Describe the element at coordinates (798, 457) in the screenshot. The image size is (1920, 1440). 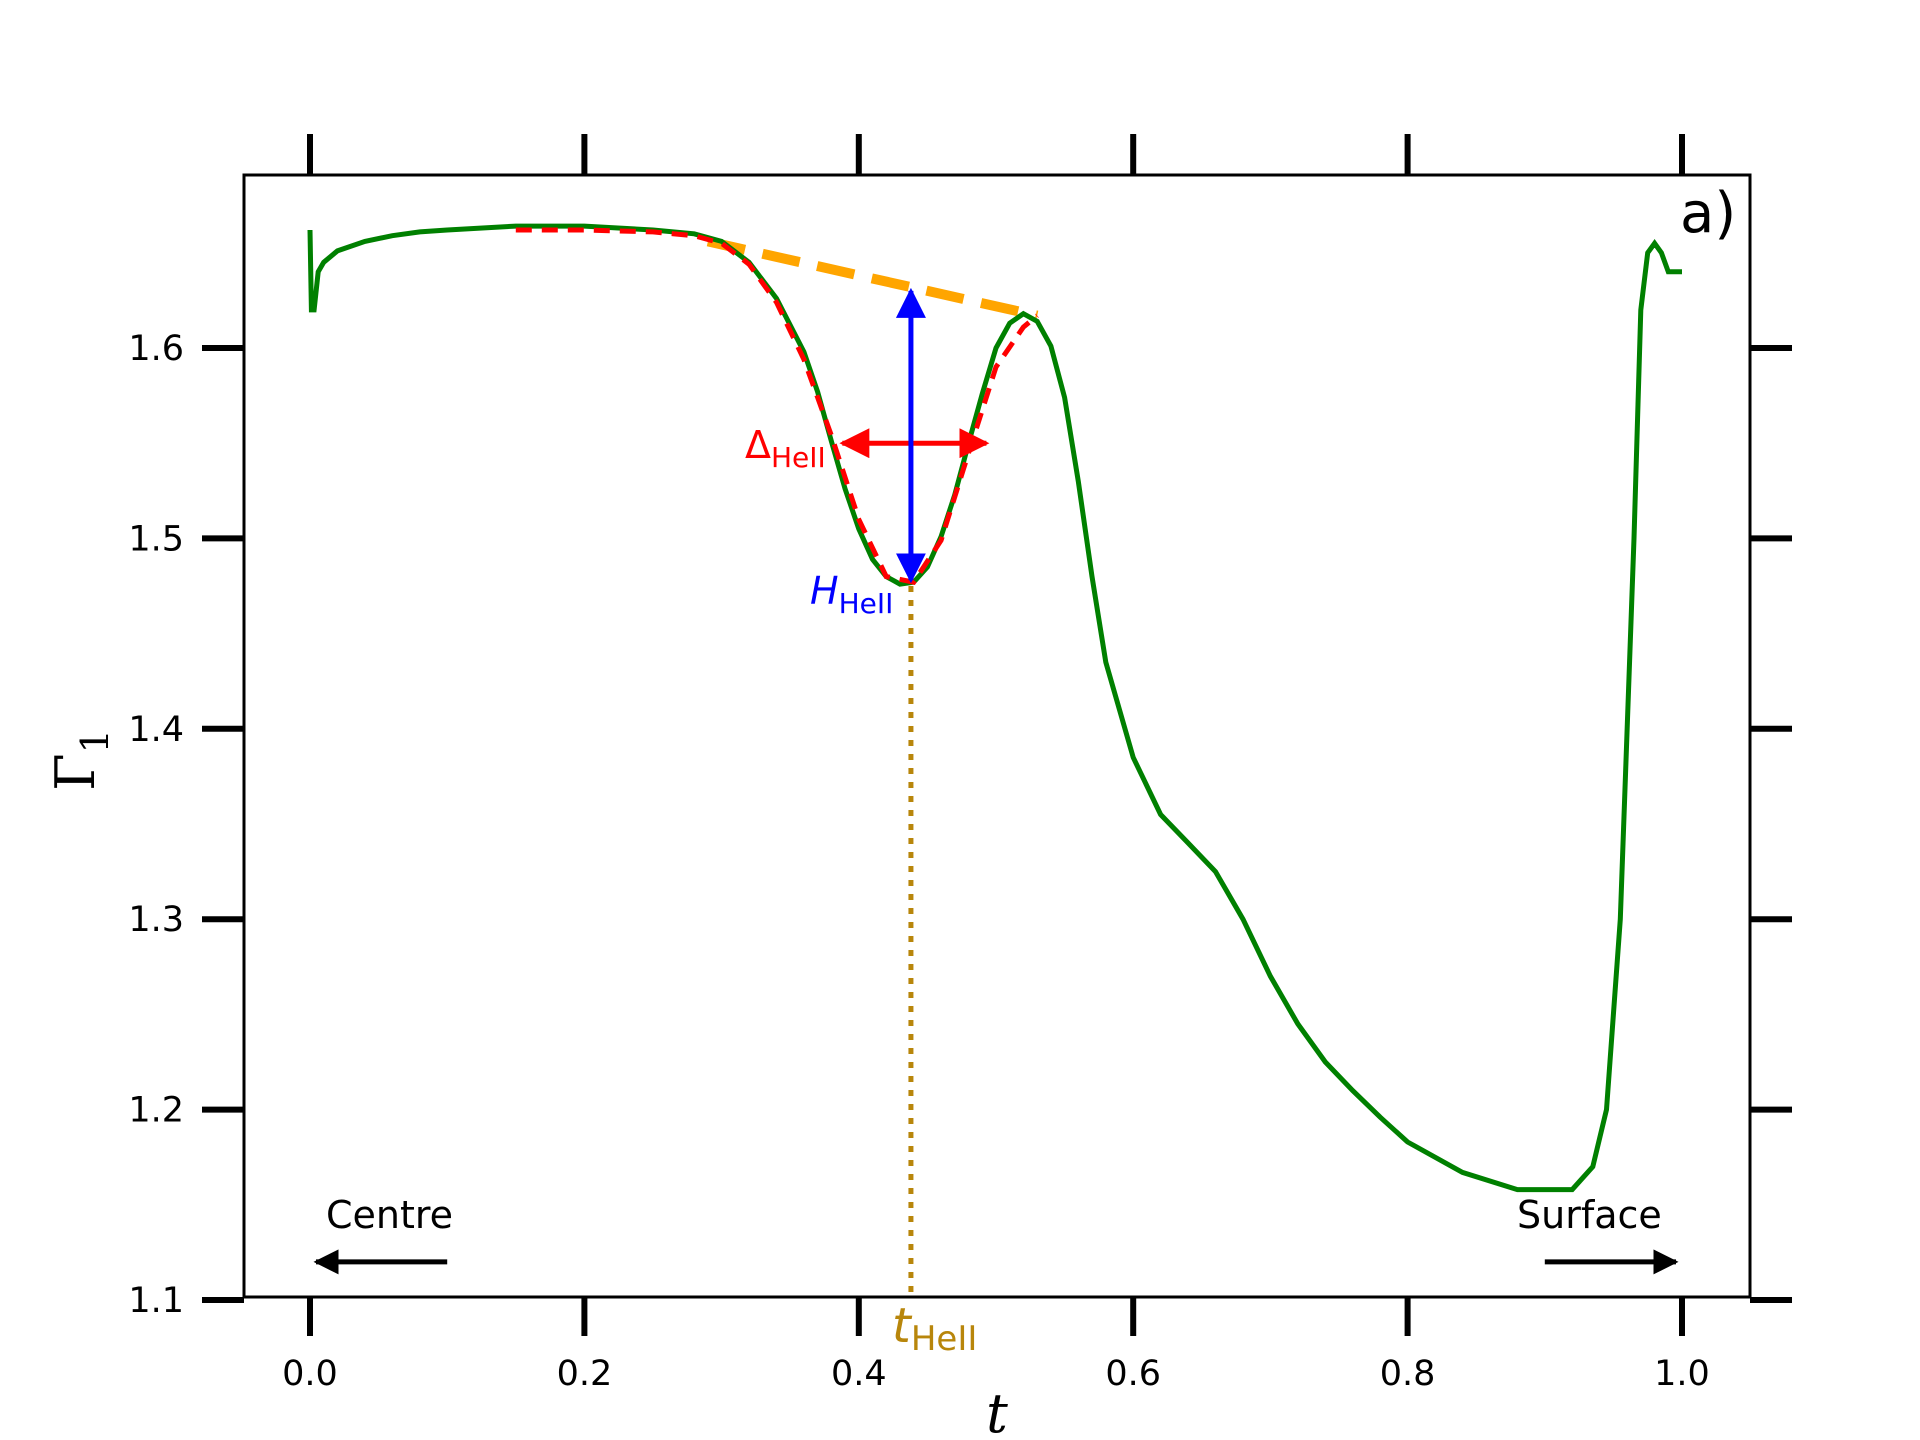
I see `delta-subscript: HeII` at that location.